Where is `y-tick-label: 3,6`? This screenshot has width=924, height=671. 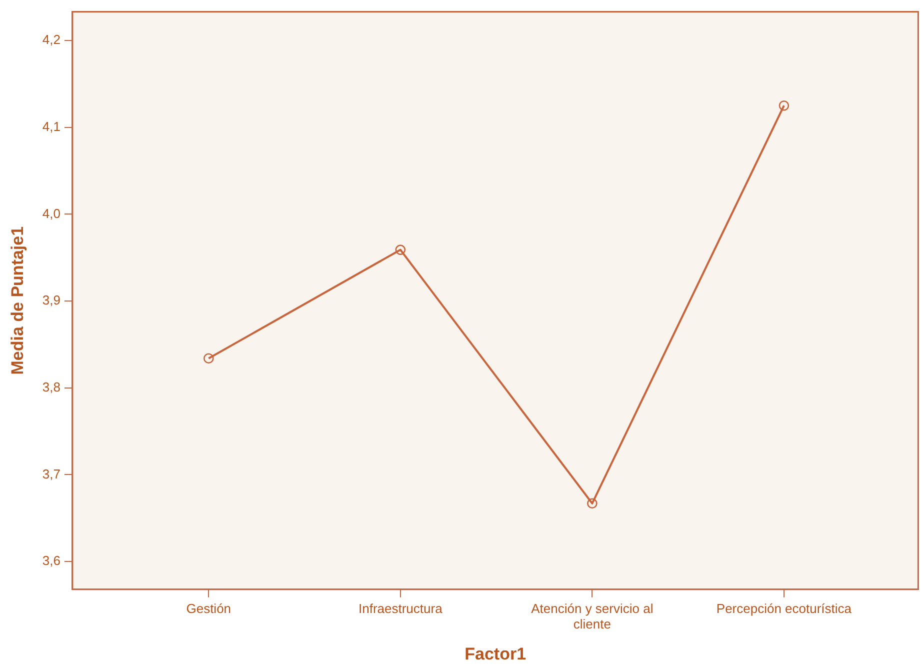 y-tick-label: 3,6 is located at coordinates (51, 560).